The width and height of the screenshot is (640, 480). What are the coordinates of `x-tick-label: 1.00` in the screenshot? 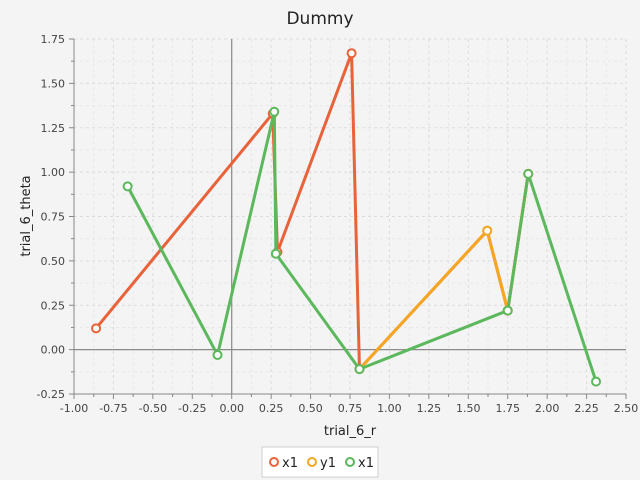 It's located at (389, 408).